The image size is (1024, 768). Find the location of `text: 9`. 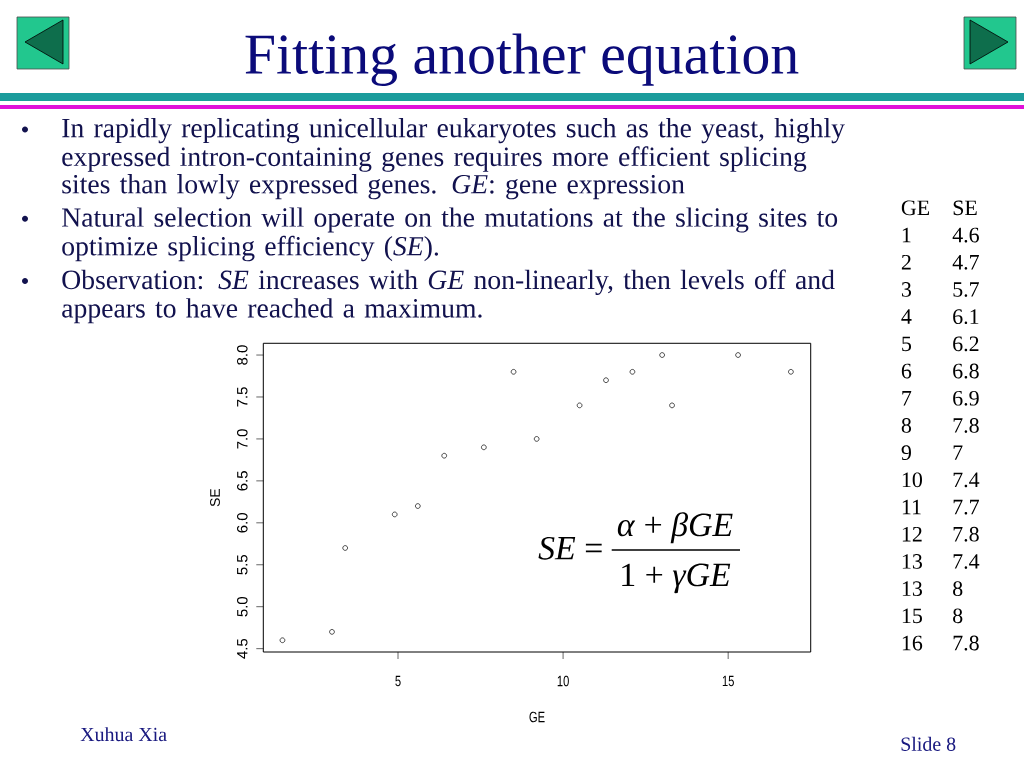

text: 9 is located at coordinates (906, 453).